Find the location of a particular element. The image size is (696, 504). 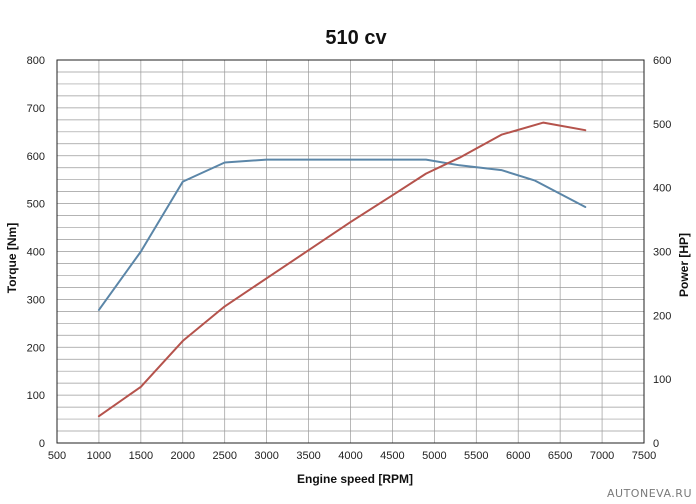

y2-tick-label: 300 is located at coordinates (662, 253).